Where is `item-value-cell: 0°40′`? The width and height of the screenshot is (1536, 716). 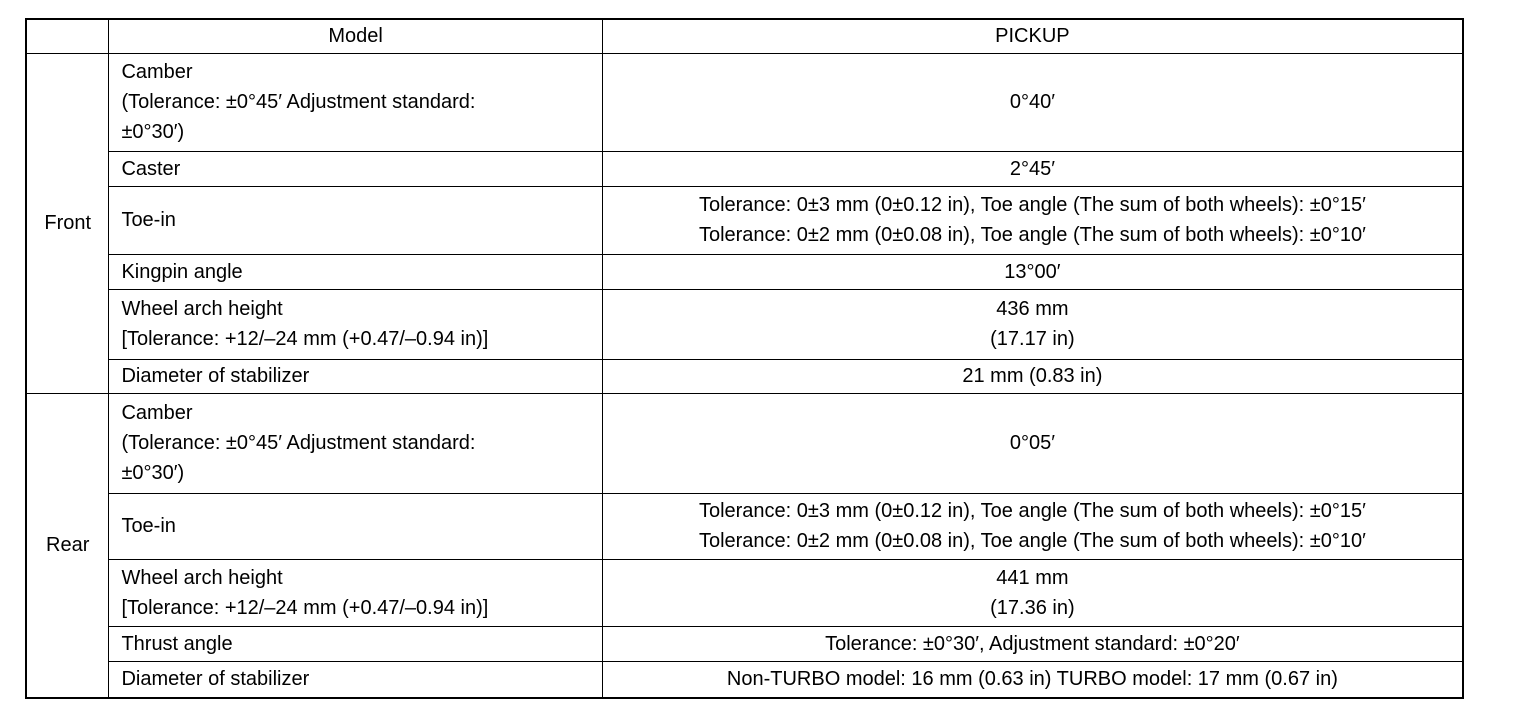 item-value-cell: 0°40′ is located at coordinates (1032, 102).